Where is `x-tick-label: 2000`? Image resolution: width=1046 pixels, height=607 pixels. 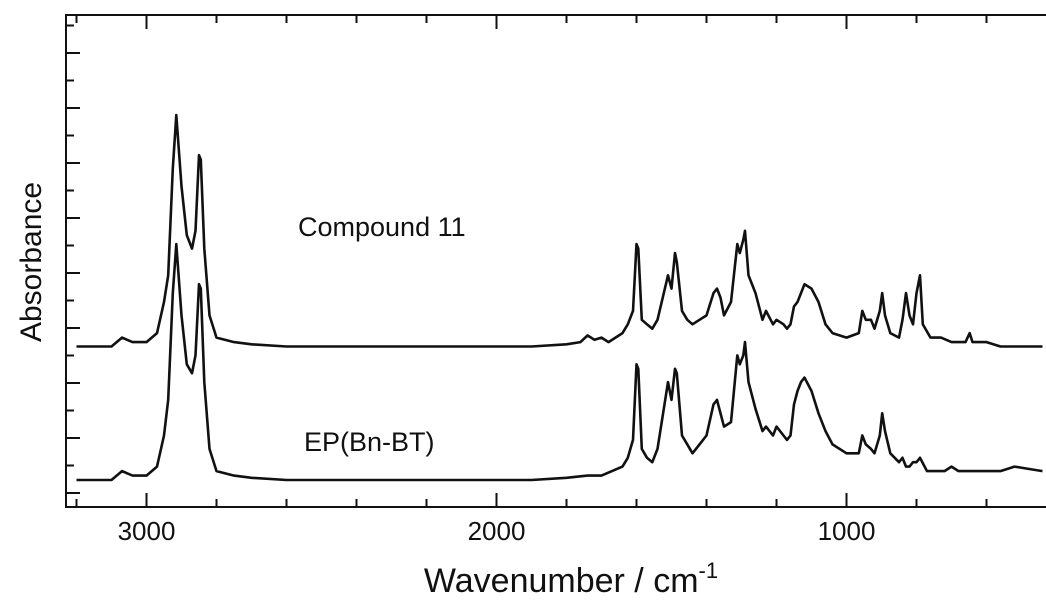 x-tick-label: 2000 is located at coordinates (497, 531).